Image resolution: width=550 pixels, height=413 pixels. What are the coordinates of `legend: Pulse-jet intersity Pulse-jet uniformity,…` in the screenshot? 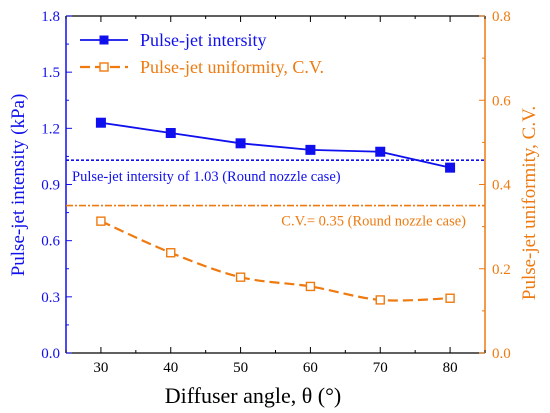 It's located at (202, 53).